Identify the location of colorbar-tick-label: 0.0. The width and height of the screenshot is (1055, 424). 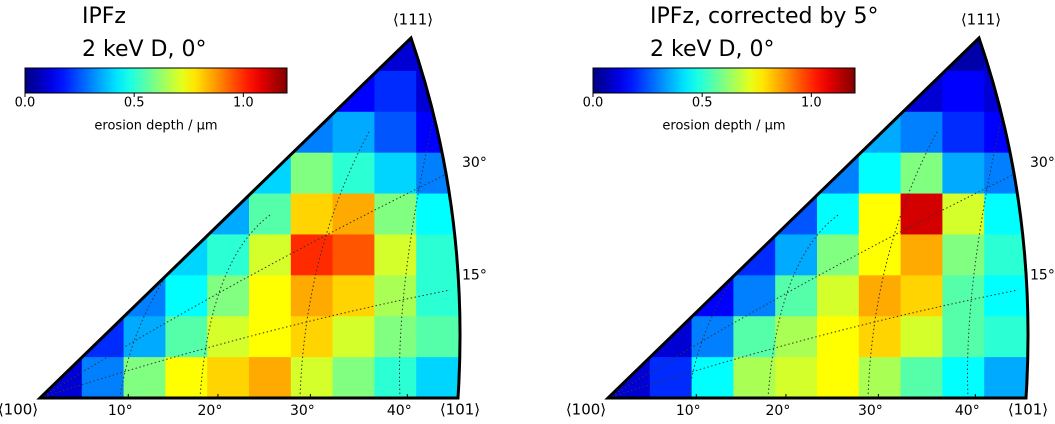
(25, 103).